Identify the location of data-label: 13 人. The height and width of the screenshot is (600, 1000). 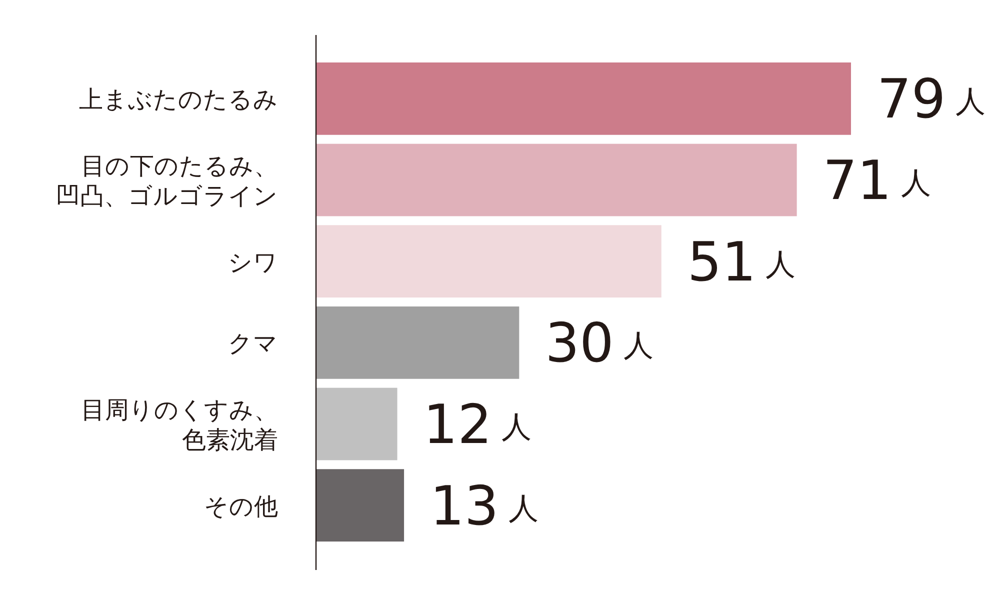
(484, 506).